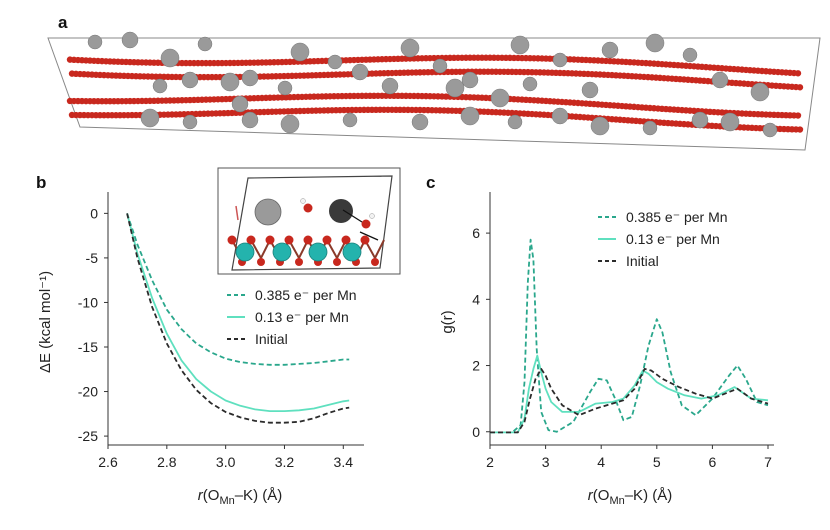  What do you see at coordinates (476, 299) in the screenshot?
I see `y-tick-label: 4` at bounding box center [476, 299].